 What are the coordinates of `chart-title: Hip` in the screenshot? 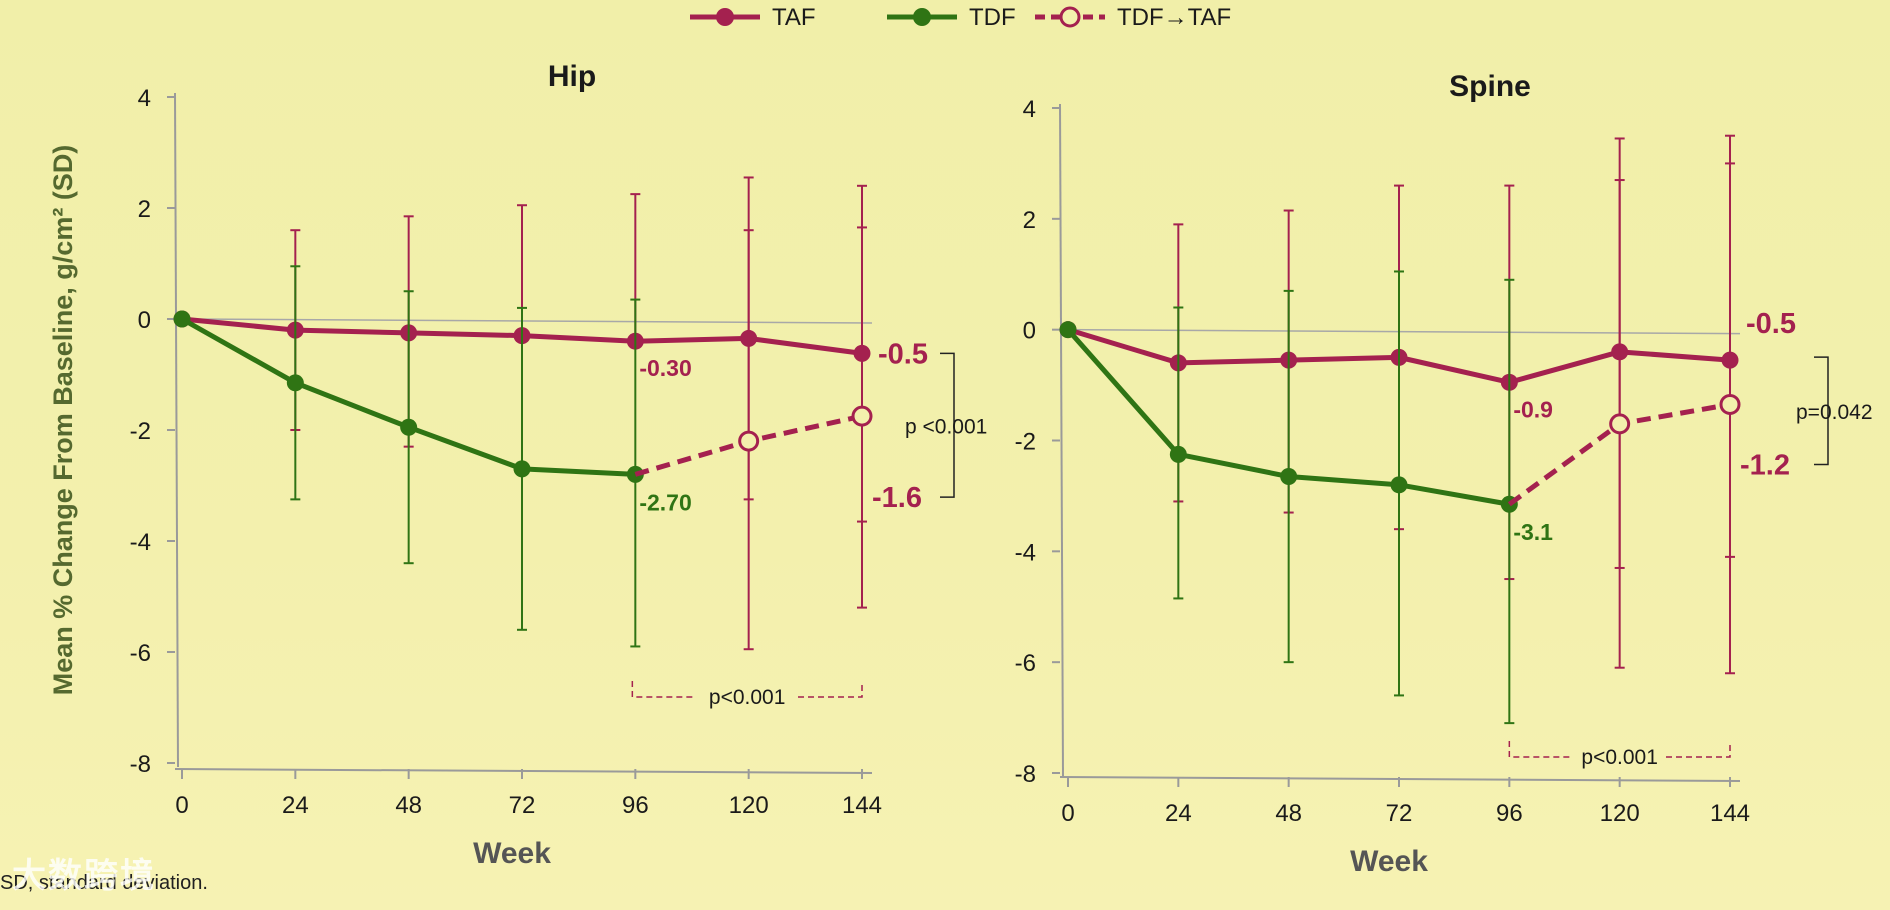 It's located at (572, 76).